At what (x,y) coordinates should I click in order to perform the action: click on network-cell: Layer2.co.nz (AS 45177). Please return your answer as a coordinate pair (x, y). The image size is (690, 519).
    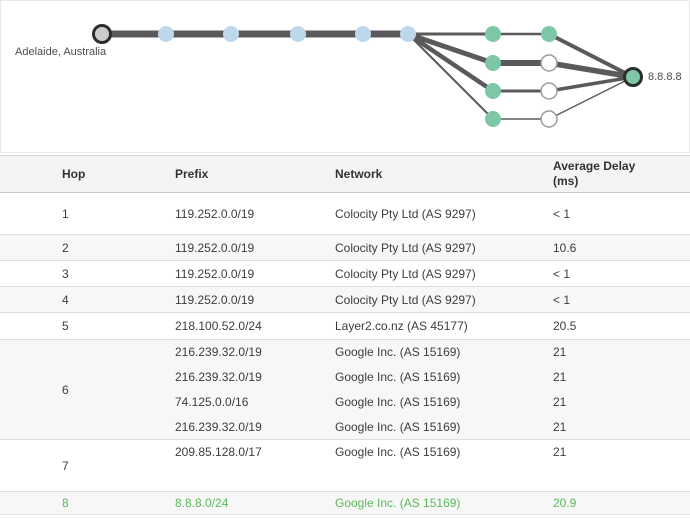
    Looking at the image, I should click on (444, 326).